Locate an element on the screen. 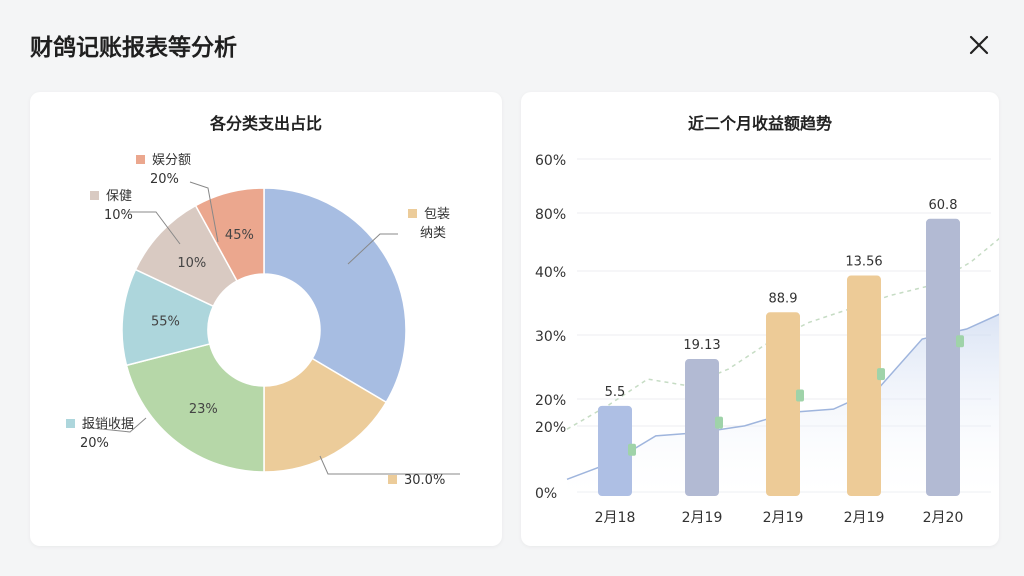  legend-item: 娱分额 20% is located at coordinates (163, 170).